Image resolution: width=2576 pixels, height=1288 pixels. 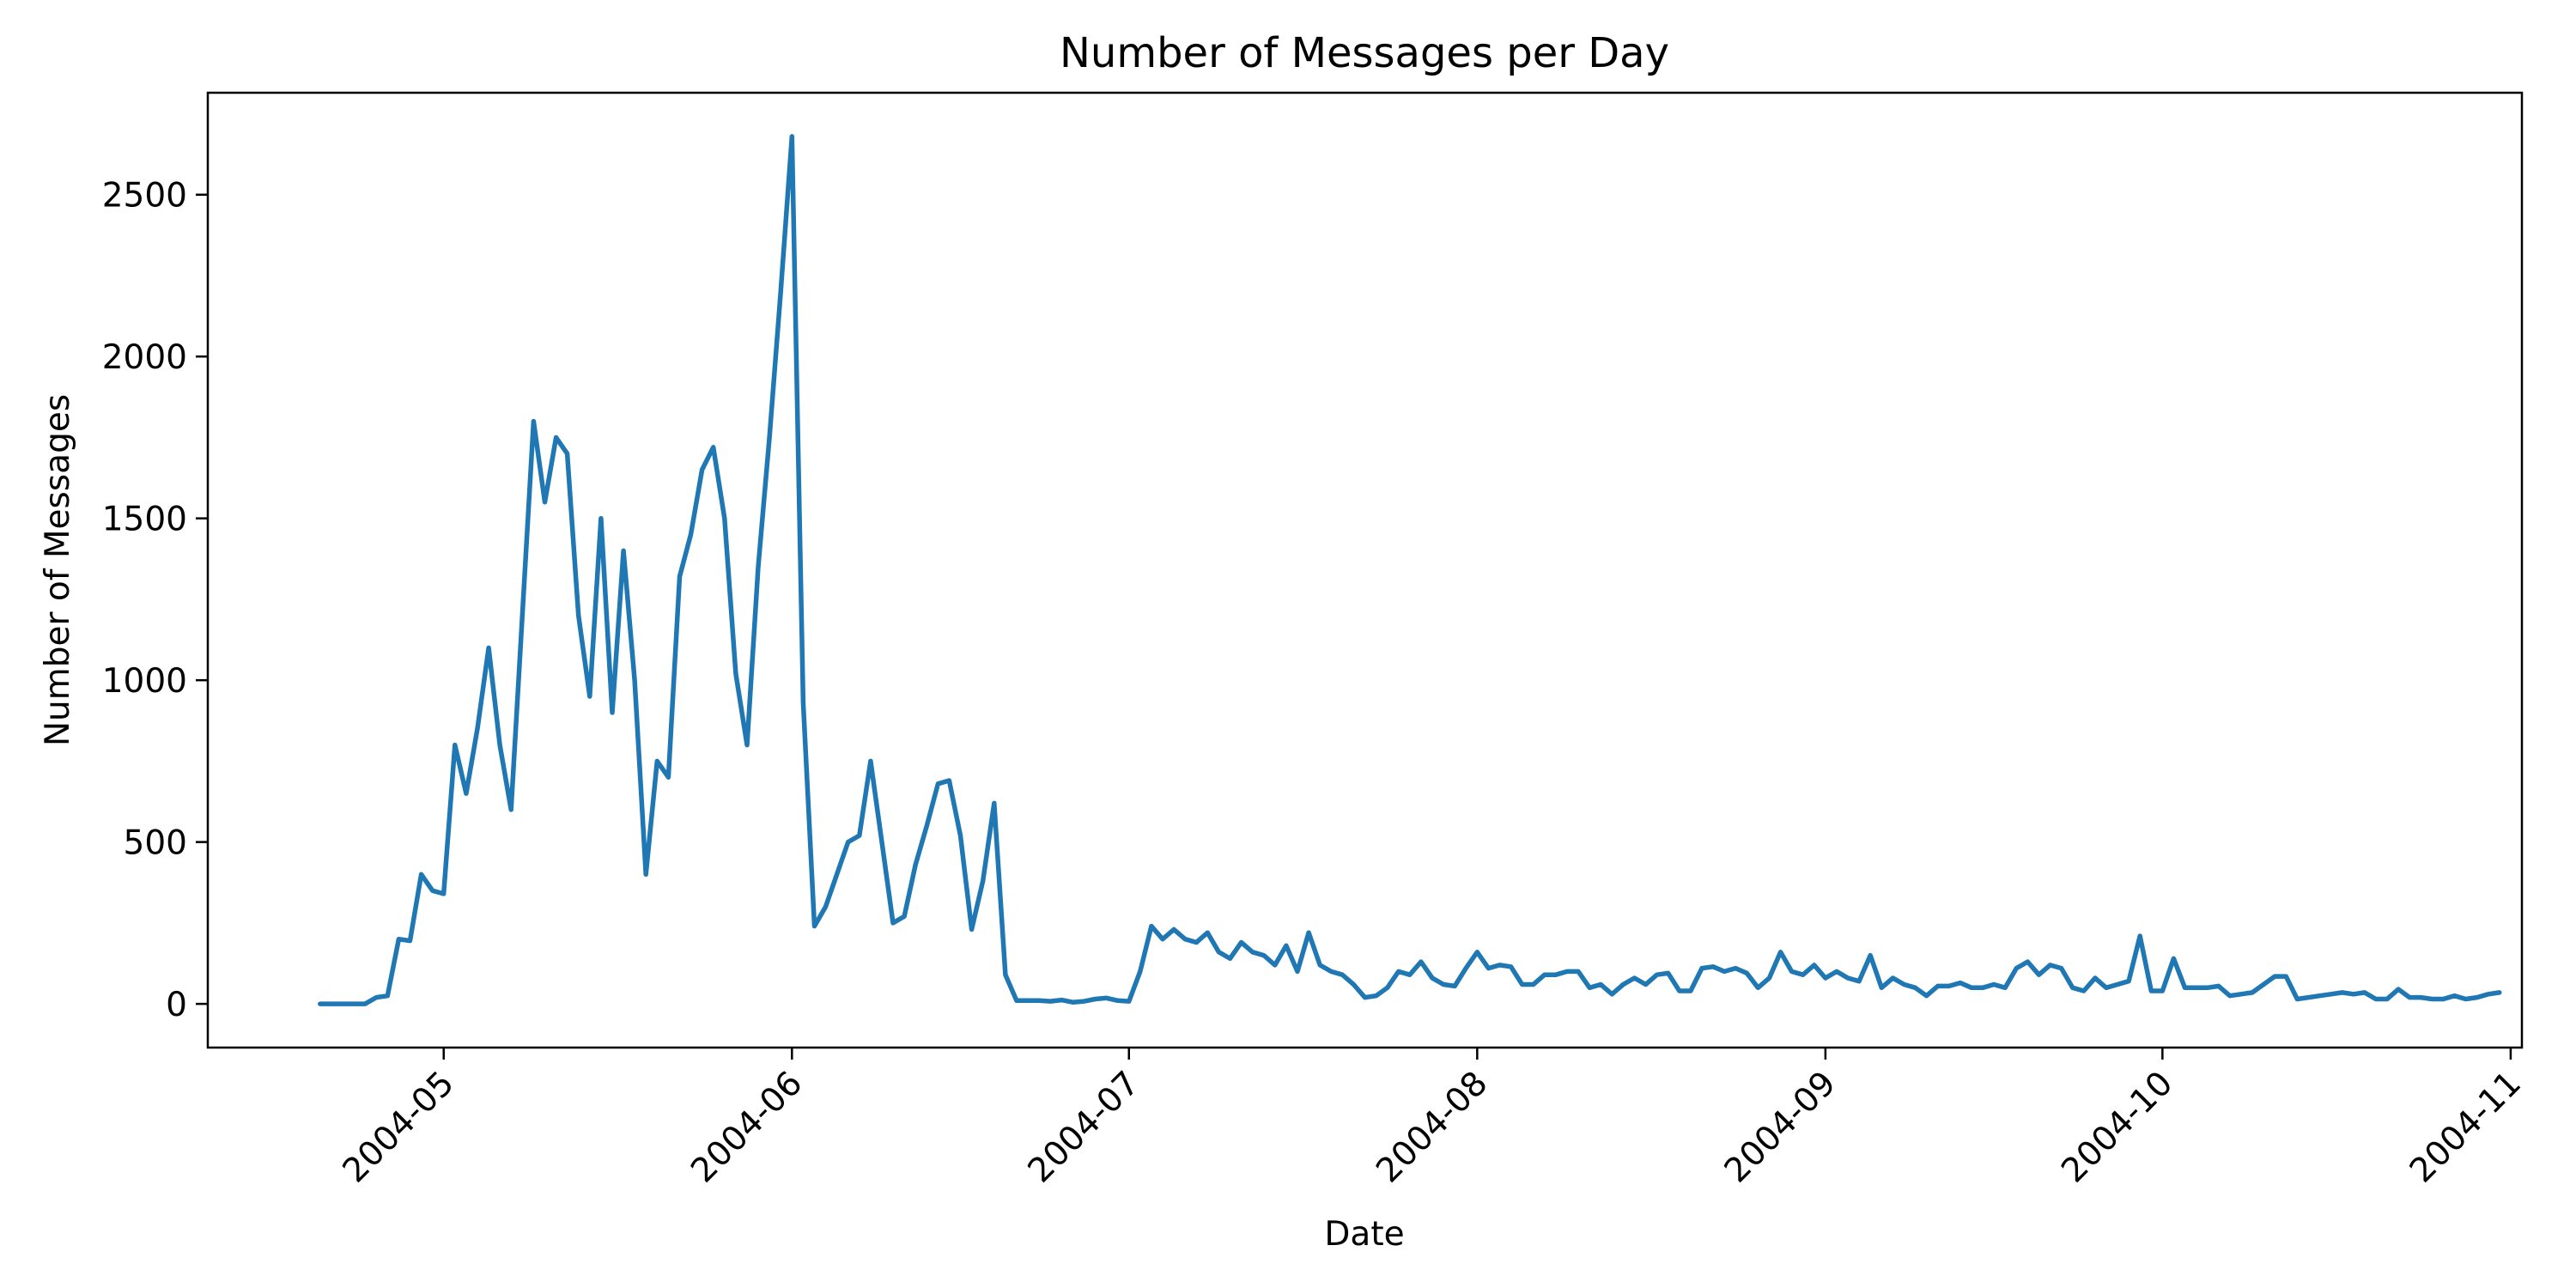 I want to click on y-tick-label: 1000, so click(x=144, y=682).